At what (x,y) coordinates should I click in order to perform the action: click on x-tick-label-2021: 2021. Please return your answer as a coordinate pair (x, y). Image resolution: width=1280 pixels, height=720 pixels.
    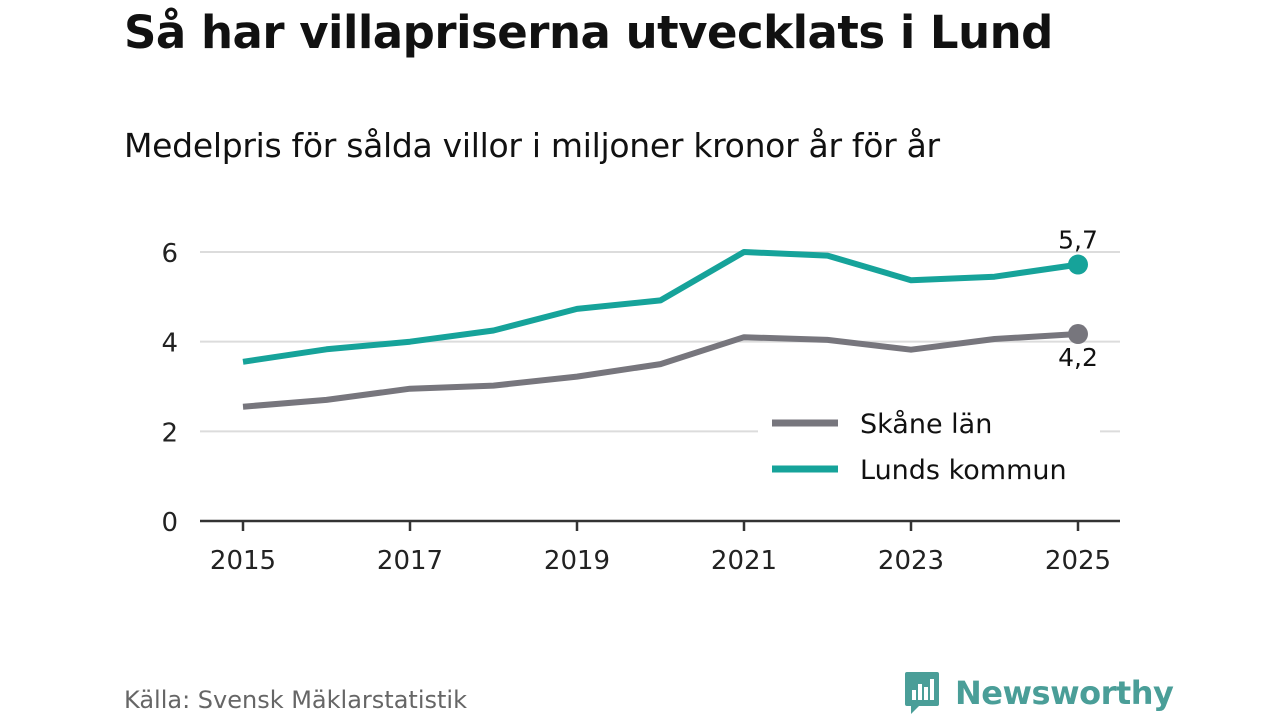
    Looking at the image, I should click on (744, 561).